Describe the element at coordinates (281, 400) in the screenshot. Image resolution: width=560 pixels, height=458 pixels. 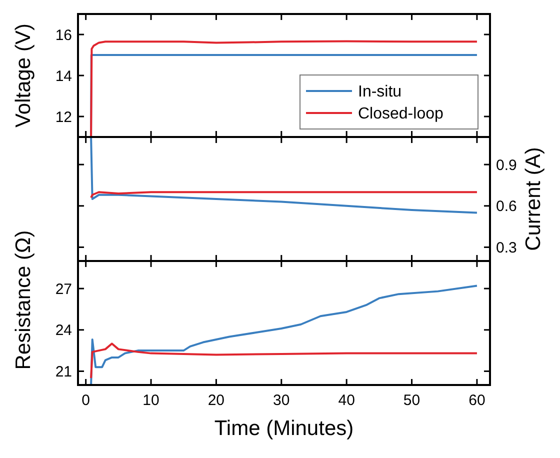
I see `x-tick-label: 30` at that location.